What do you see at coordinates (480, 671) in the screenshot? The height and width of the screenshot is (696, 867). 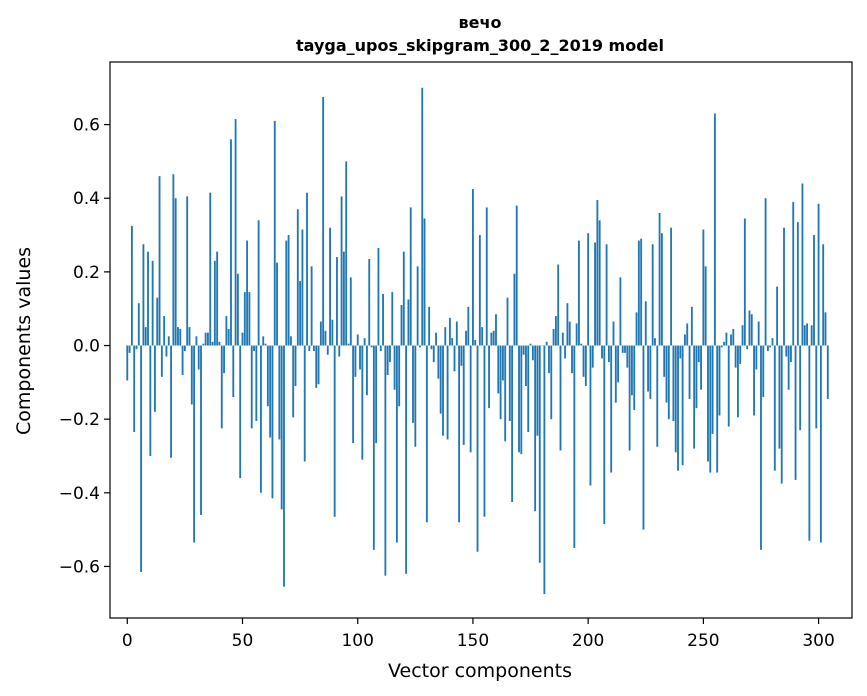 I see `x-axis-label: Vector components` at bounding box center [480, 671].